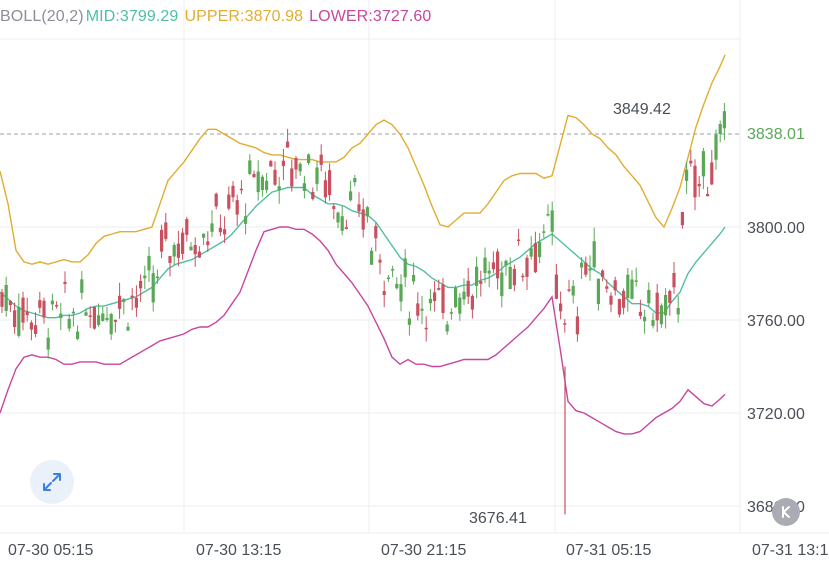 This screenshot has height=564, width=829. I want to click on close-k-button, so click(786, 512).